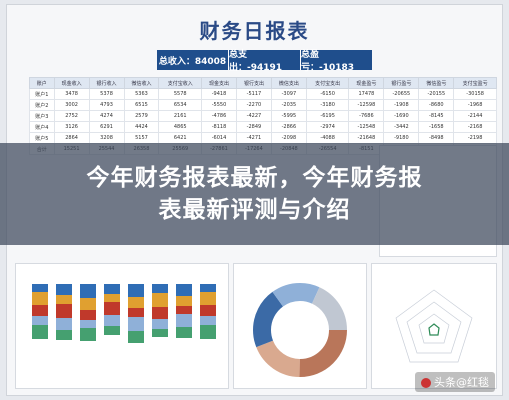 This screenshot has width=509, height=400. What do you see at coordinates (475, 127) in the screenshot?
I see `table-cell: -2168` at bounding box center [475, 127].